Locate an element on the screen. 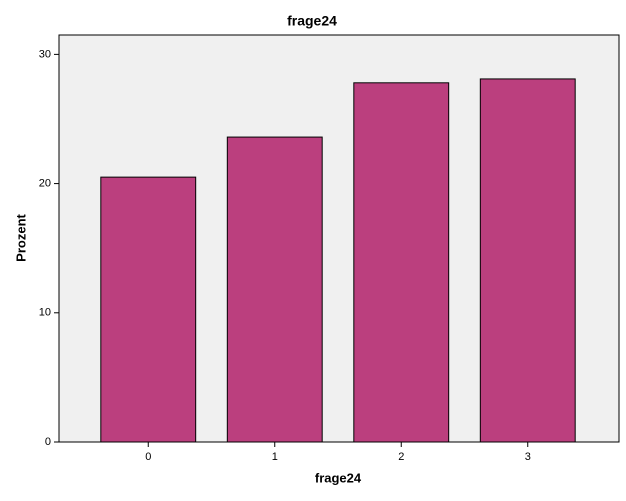 This screenshot has height=501, width=626. y-axis-title: Prozent is located at coordinates (20, 237).